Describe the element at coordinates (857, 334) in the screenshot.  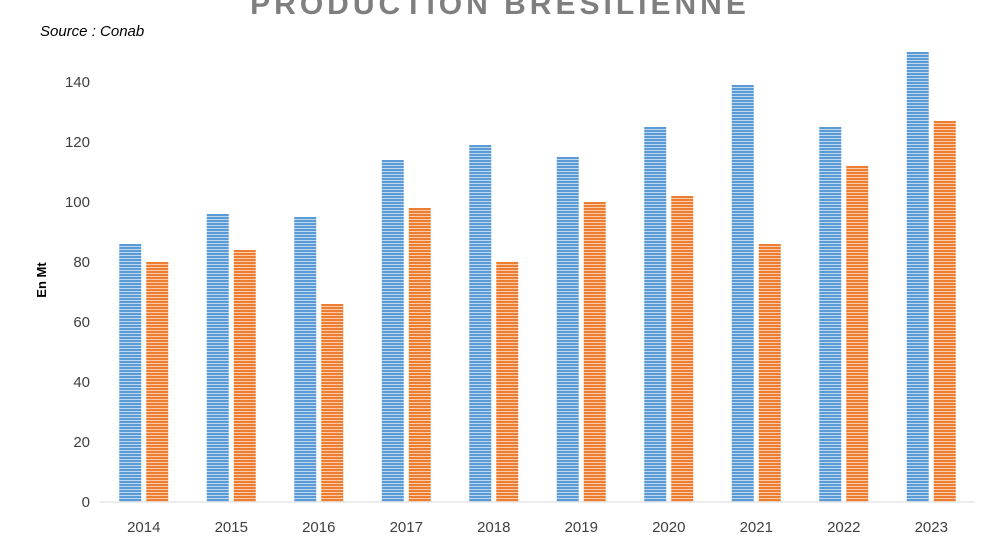
I see `bar-series-2-2022` at that location.